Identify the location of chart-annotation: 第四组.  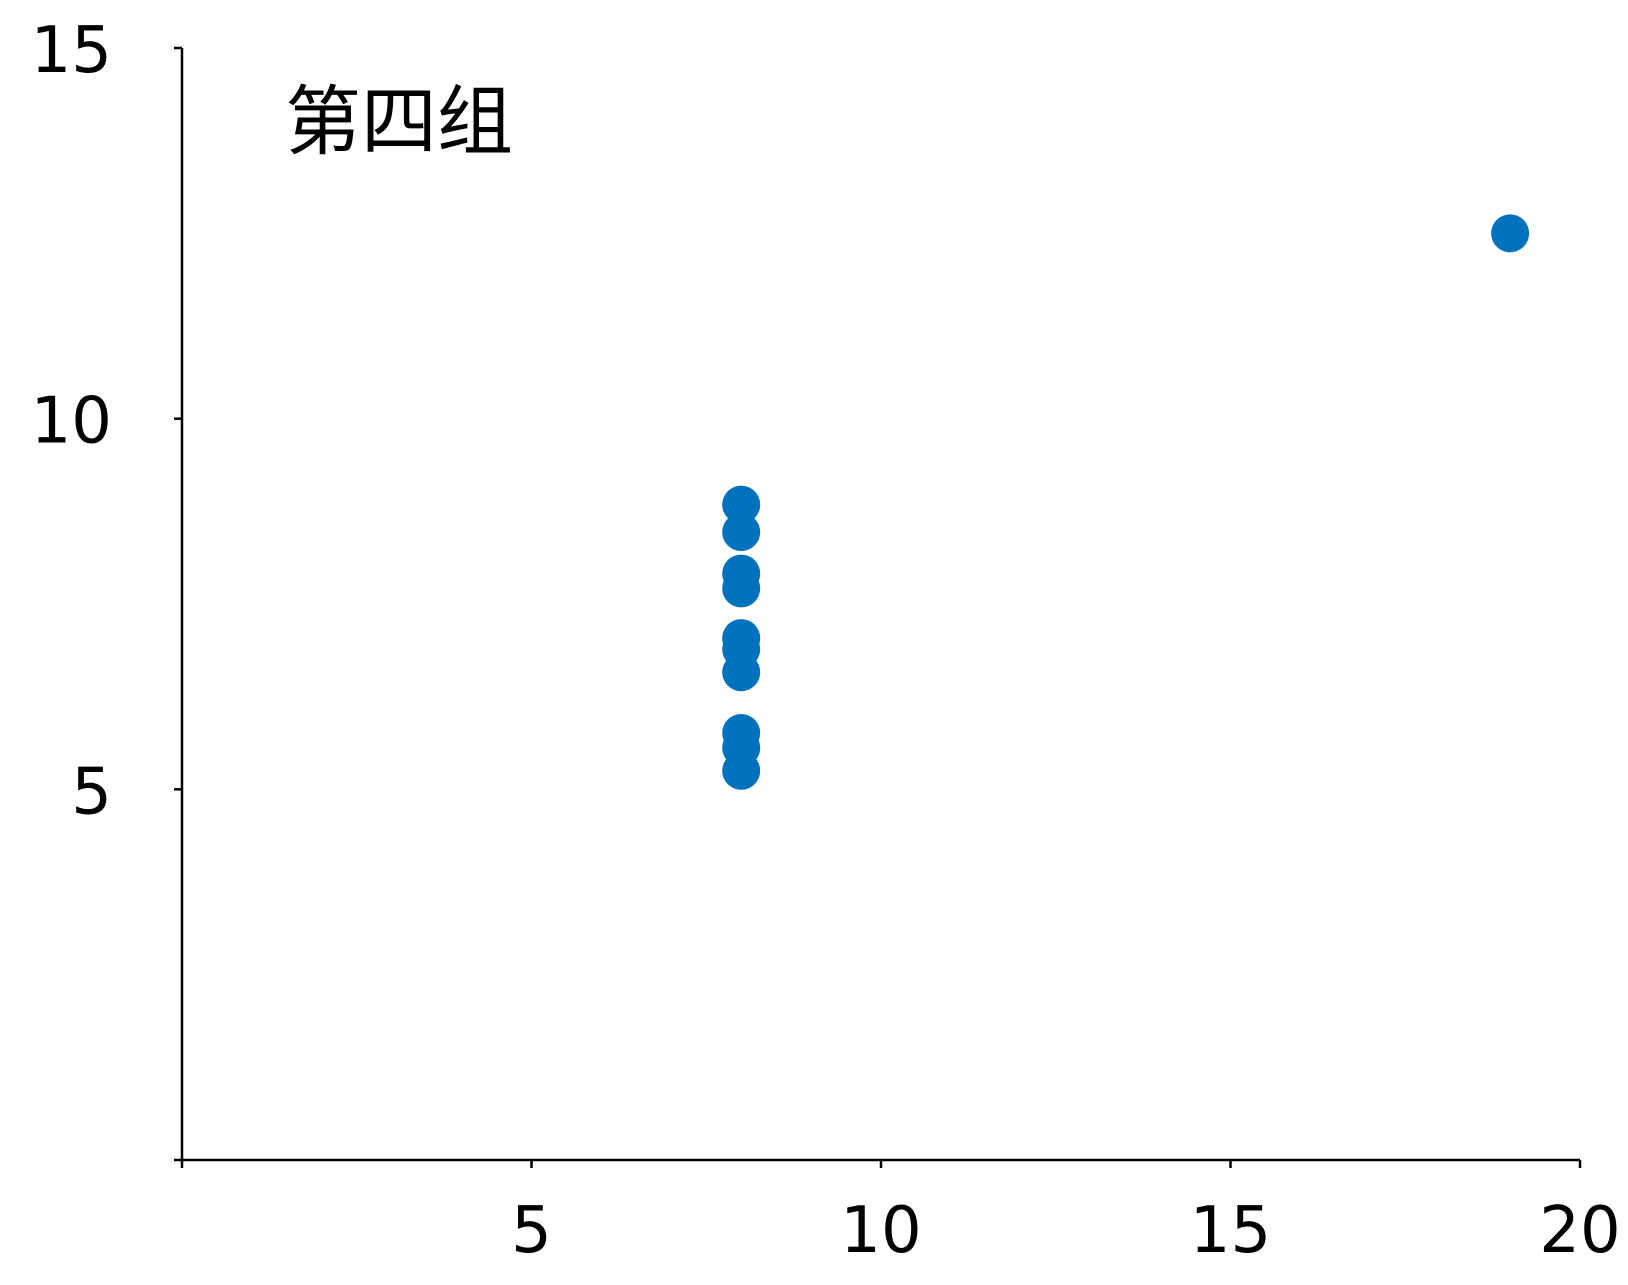
(399, 121).